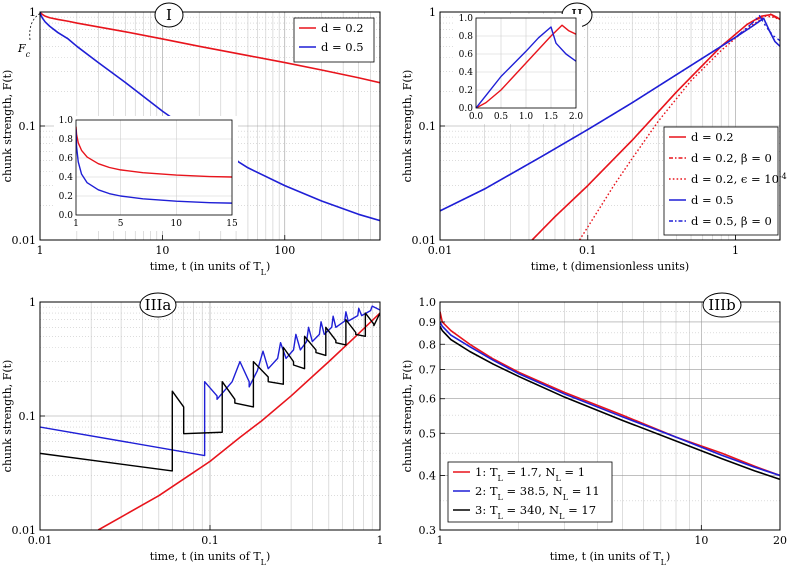  I want to click on inset-y-tick-label: 0.2, so click(66, 197).